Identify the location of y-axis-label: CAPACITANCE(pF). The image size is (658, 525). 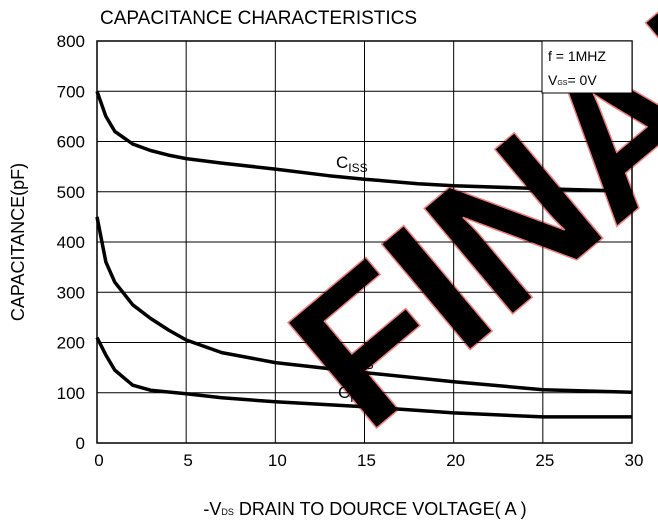
(18, 242).